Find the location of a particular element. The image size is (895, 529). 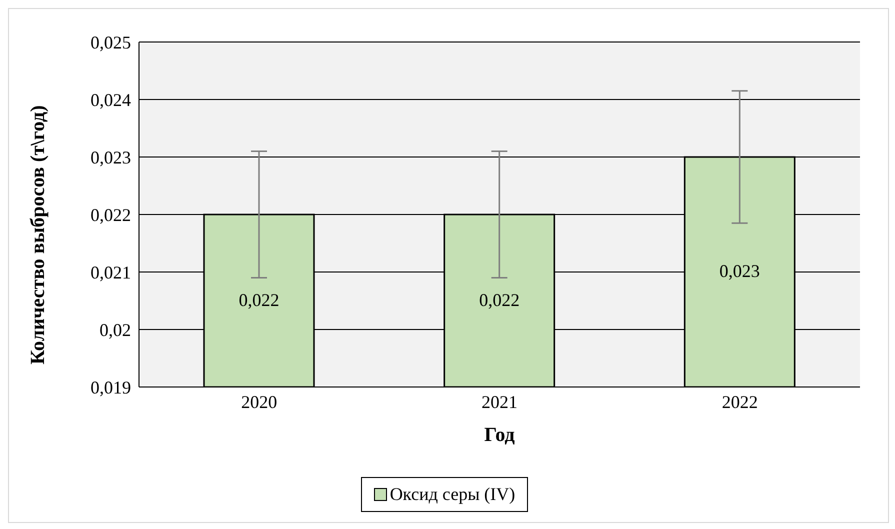

y-tick-label: 0,022 is located at coordinates (110, 214).